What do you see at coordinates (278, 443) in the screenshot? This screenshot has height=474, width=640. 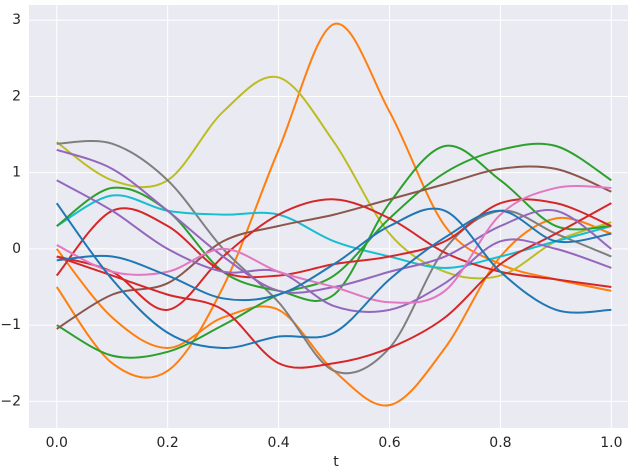 I see `x-tick-label: 0.4` at bounding box center [278, 443].